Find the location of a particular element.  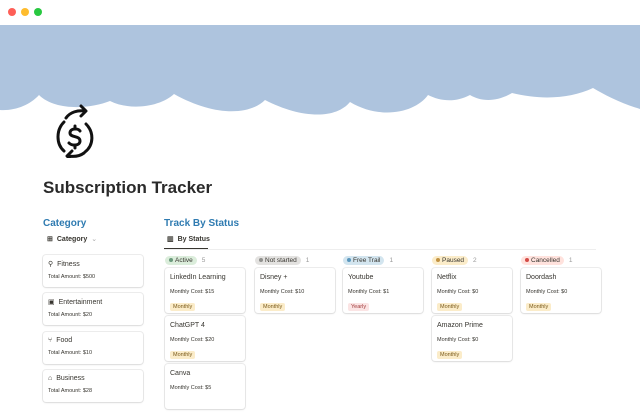

status-count: 2 is located at coordinates (475, 260).